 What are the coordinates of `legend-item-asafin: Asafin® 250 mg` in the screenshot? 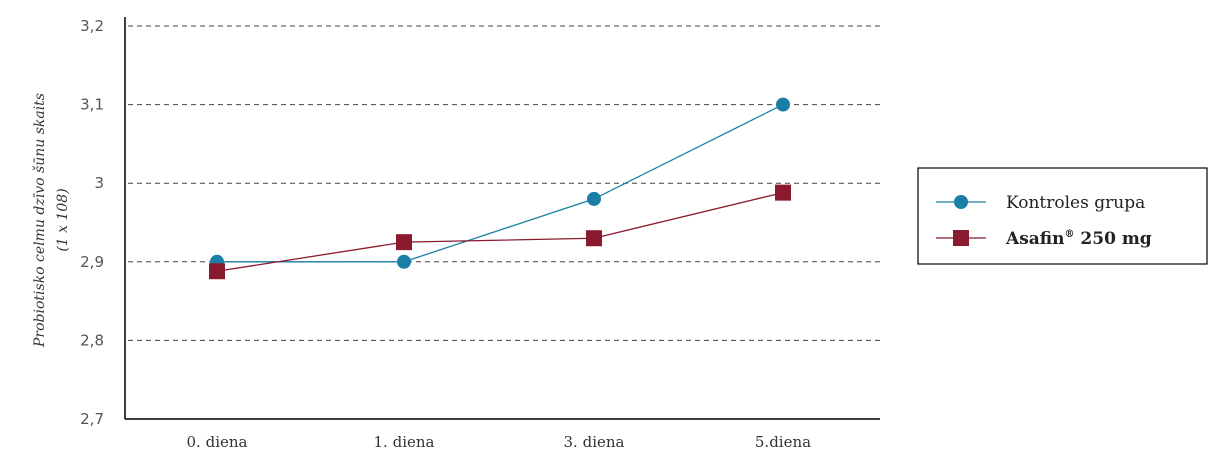 It's located at (1044, 239).